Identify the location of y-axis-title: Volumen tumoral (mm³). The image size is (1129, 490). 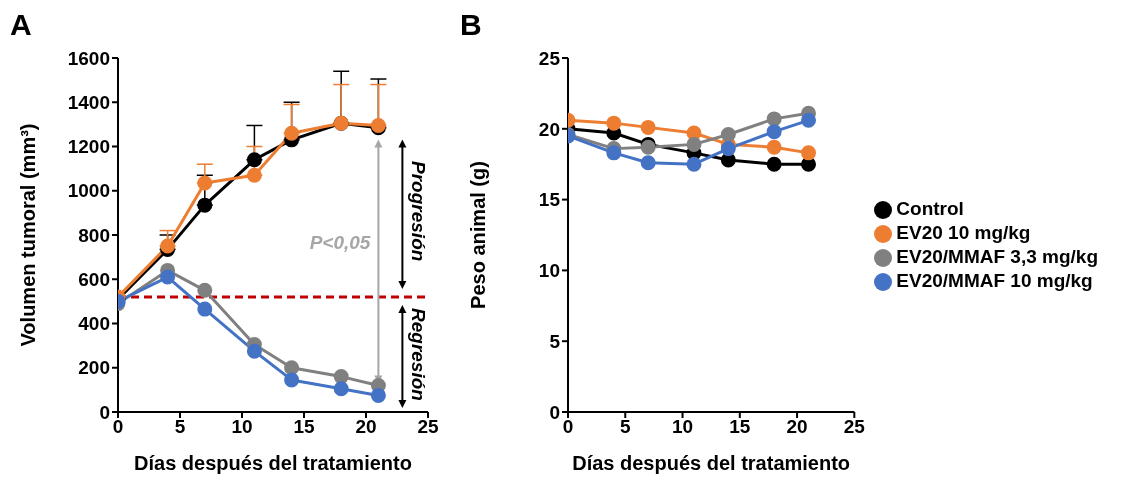
(28, 235).